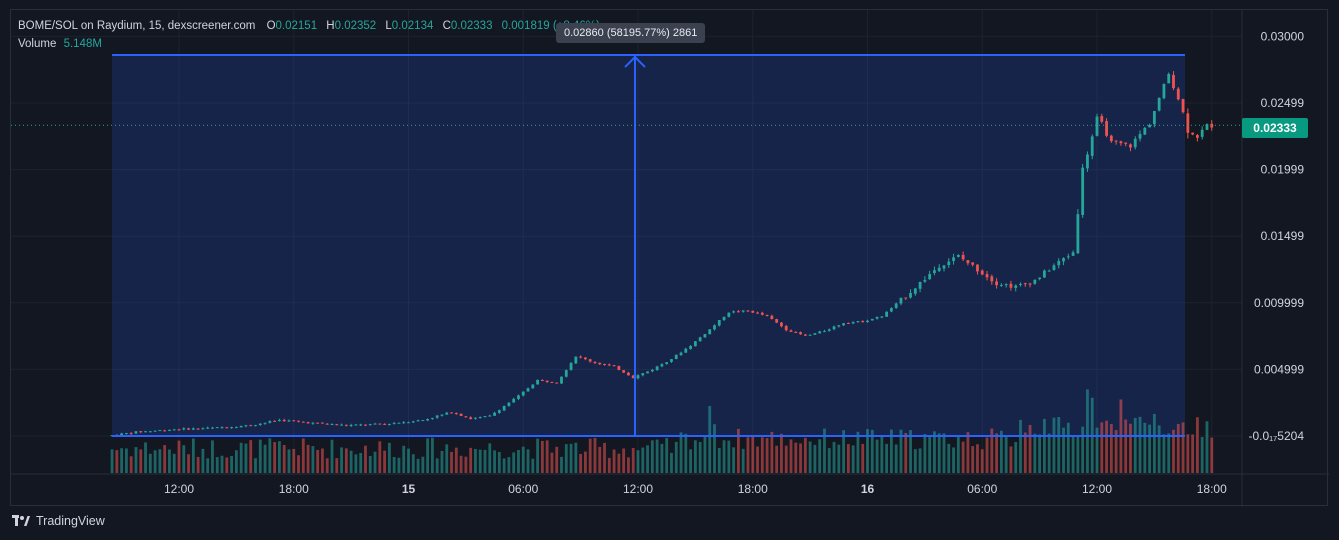 The width and height of the screenshot is (1339, 540). Describe the element at coordinates (1212, 489) in the screenshot. I see `time-tick-label: 18:00` at that location.